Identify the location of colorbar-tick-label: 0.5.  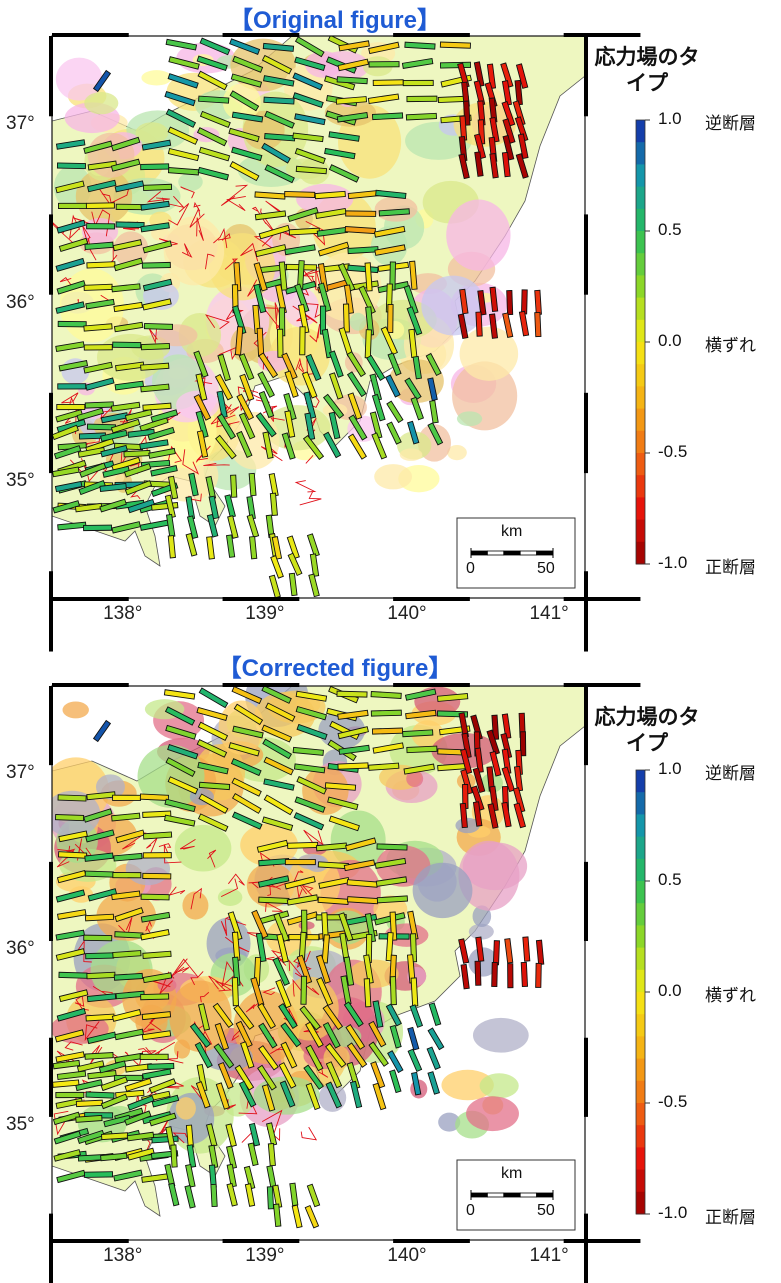
(670, 879).